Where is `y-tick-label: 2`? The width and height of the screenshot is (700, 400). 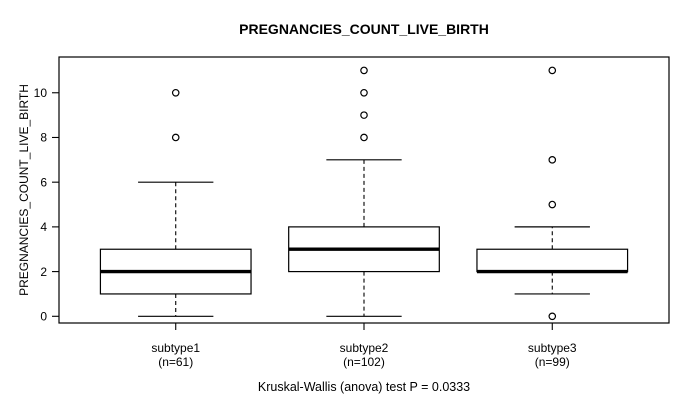
y-tick-label: 2 is located at coordinates (43, 272).